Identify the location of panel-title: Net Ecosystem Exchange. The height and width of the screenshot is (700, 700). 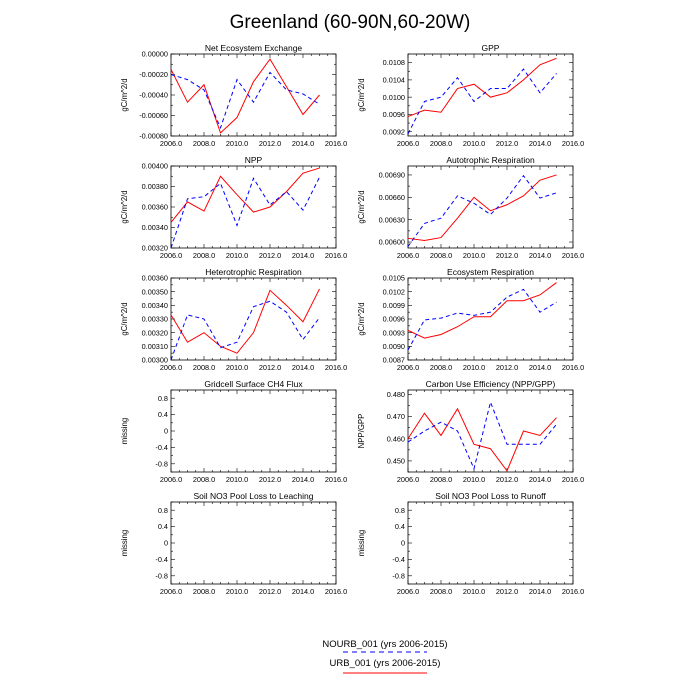
(254, 48).